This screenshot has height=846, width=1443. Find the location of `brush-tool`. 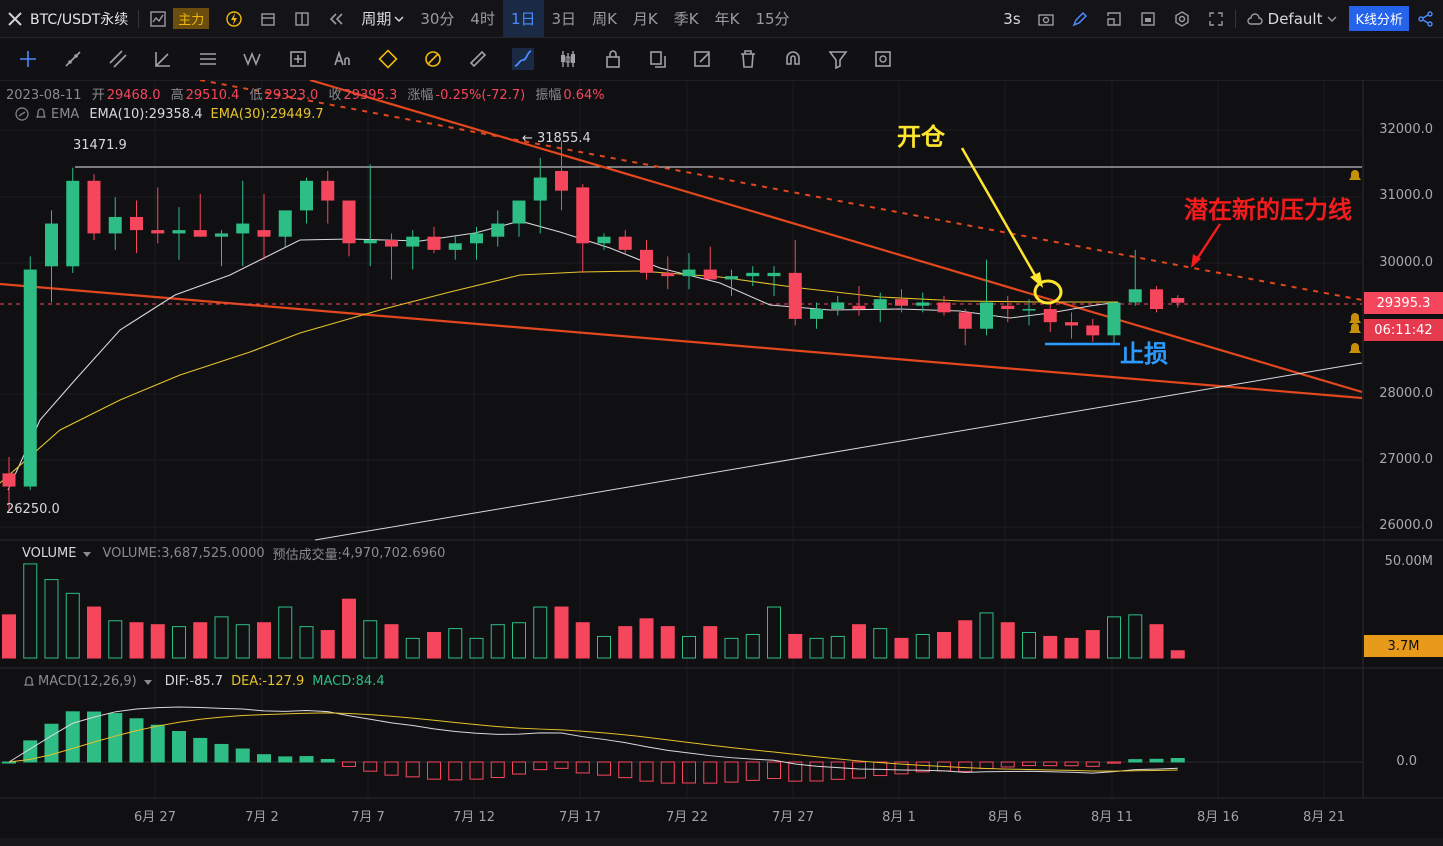

brush-tool is located at coordinates (522, 59).